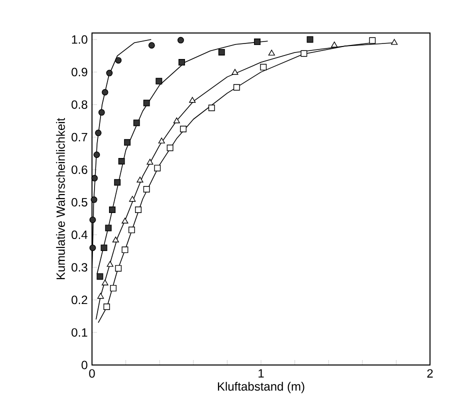  I want to click on y-tick-label: 0.8, so click(80, 104).